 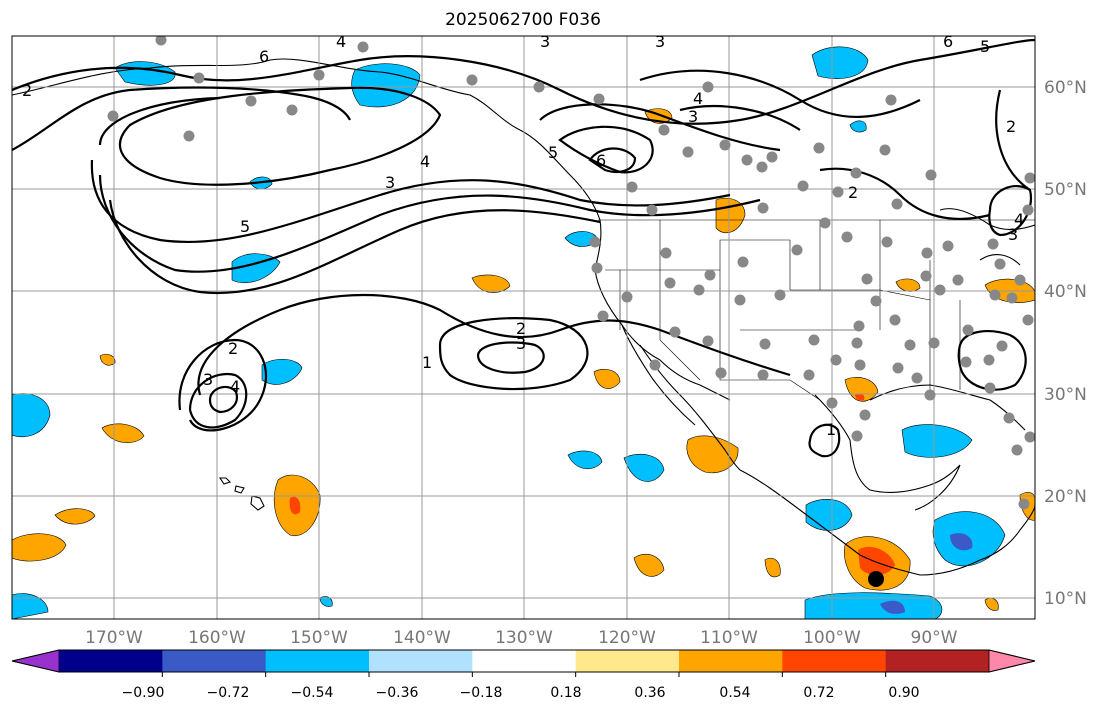 I want to click on latitude-axis: 60°N 50°N 40°N 30°N 20°N 10°N, so click(x=1065, y=343).